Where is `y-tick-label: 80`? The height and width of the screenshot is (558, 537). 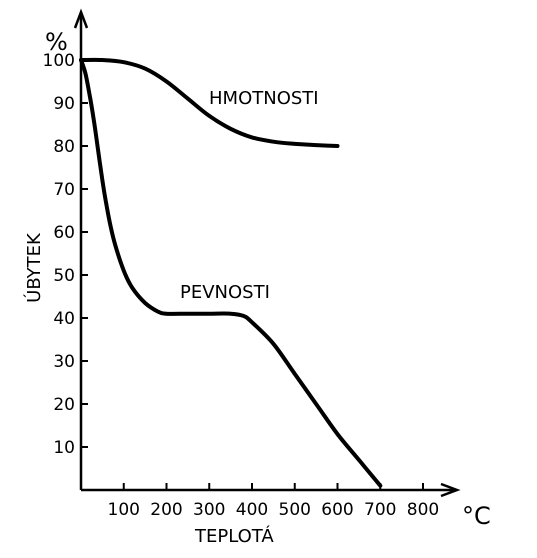 y-tick-label: 80 is located at coordinates (64, 147).